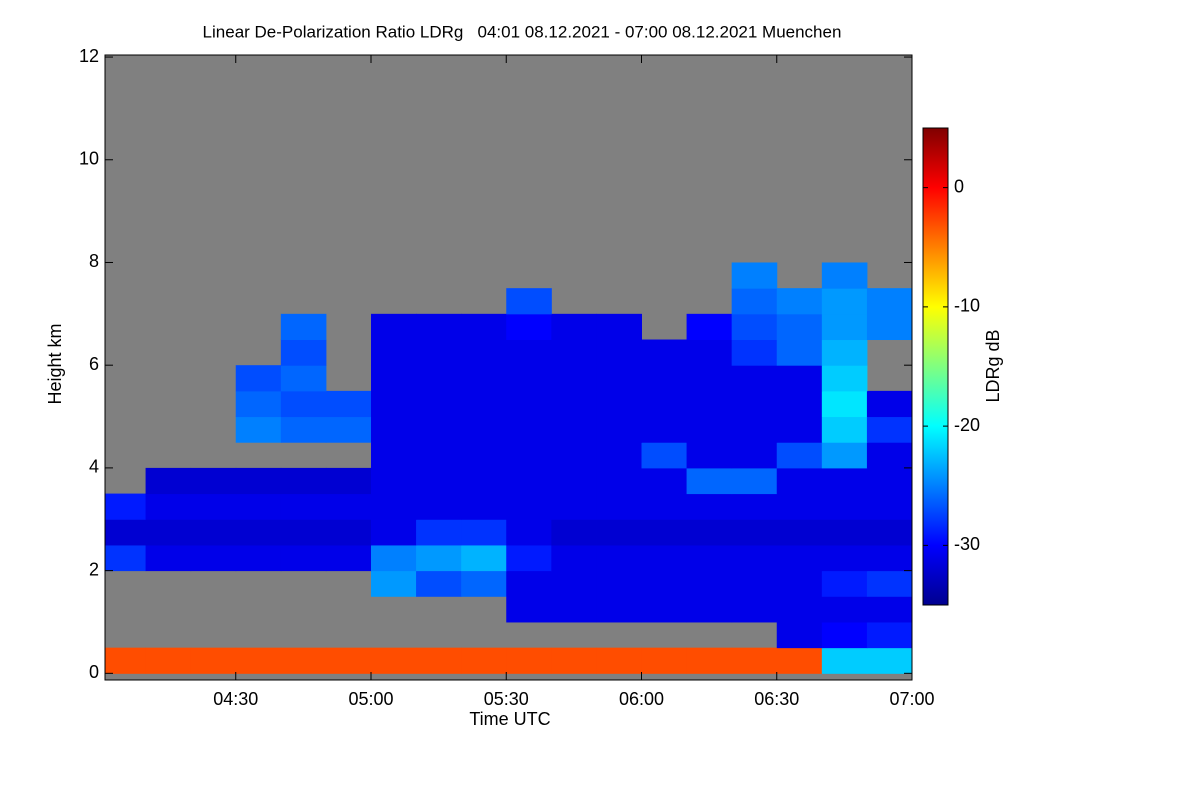  Describe the element at coordinates (641, 699) in the screenshot. I see `x-tick-label: 06:00` at that location.